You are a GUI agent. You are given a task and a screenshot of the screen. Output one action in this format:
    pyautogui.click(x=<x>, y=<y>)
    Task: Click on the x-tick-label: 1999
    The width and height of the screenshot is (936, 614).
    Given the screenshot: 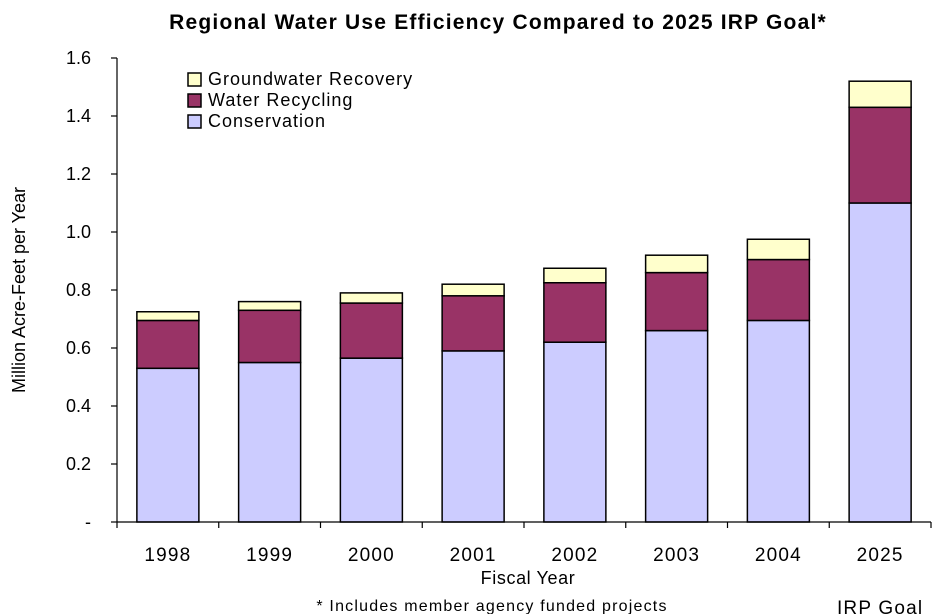 What is the action you would take?
    pyautogui.click(x=269, y=555)
    